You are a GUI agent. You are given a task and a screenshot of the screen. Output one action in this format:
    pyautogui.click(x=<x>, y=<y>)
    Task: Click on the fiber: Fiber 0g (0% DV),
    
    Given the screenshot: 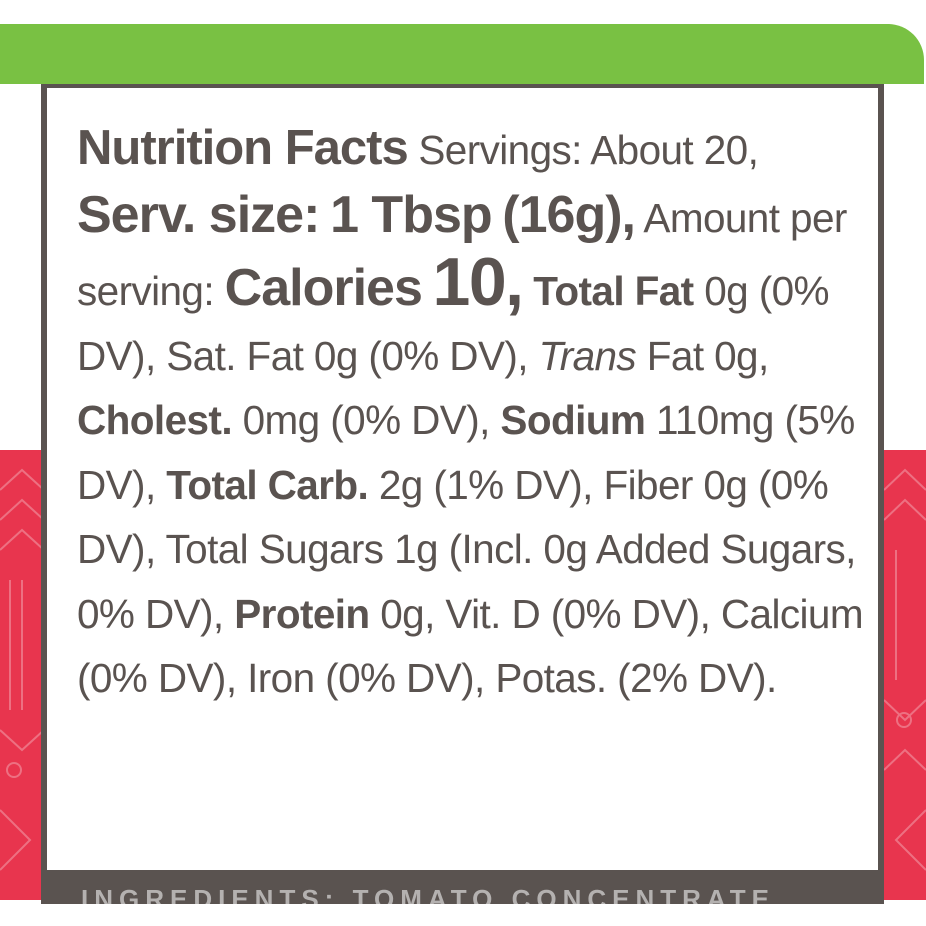 What is the action you would take?
    pyautogui.click(x=453, y=517)
    